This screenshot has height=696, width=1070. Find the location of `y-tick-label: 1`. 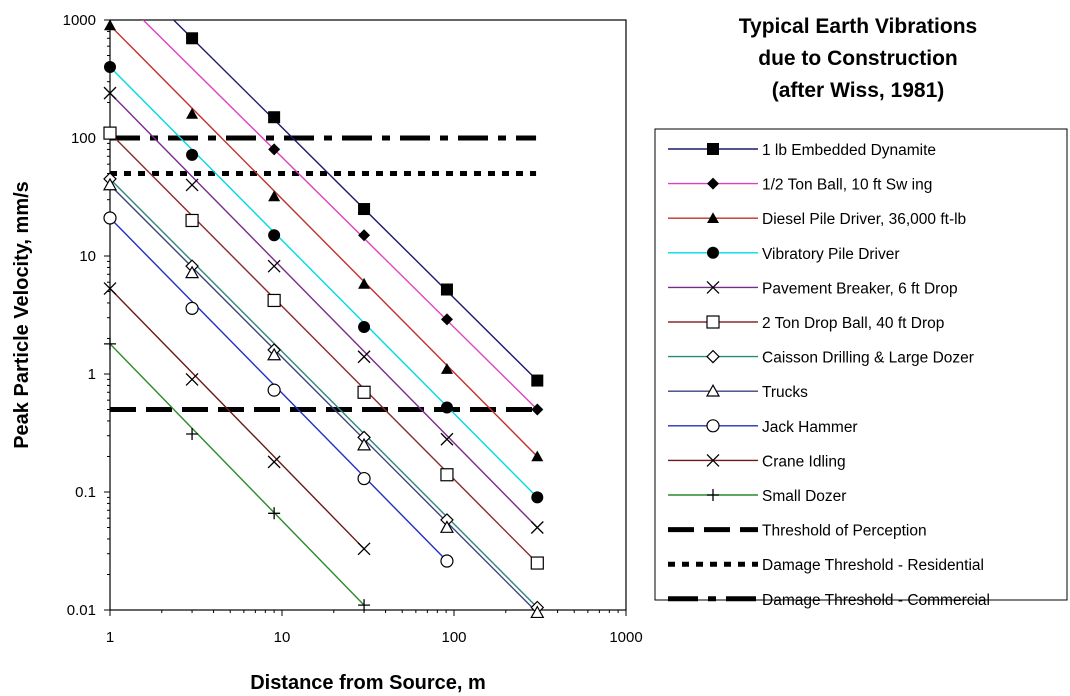

y-tick-label: 1 is located at coordinates (92, 374).